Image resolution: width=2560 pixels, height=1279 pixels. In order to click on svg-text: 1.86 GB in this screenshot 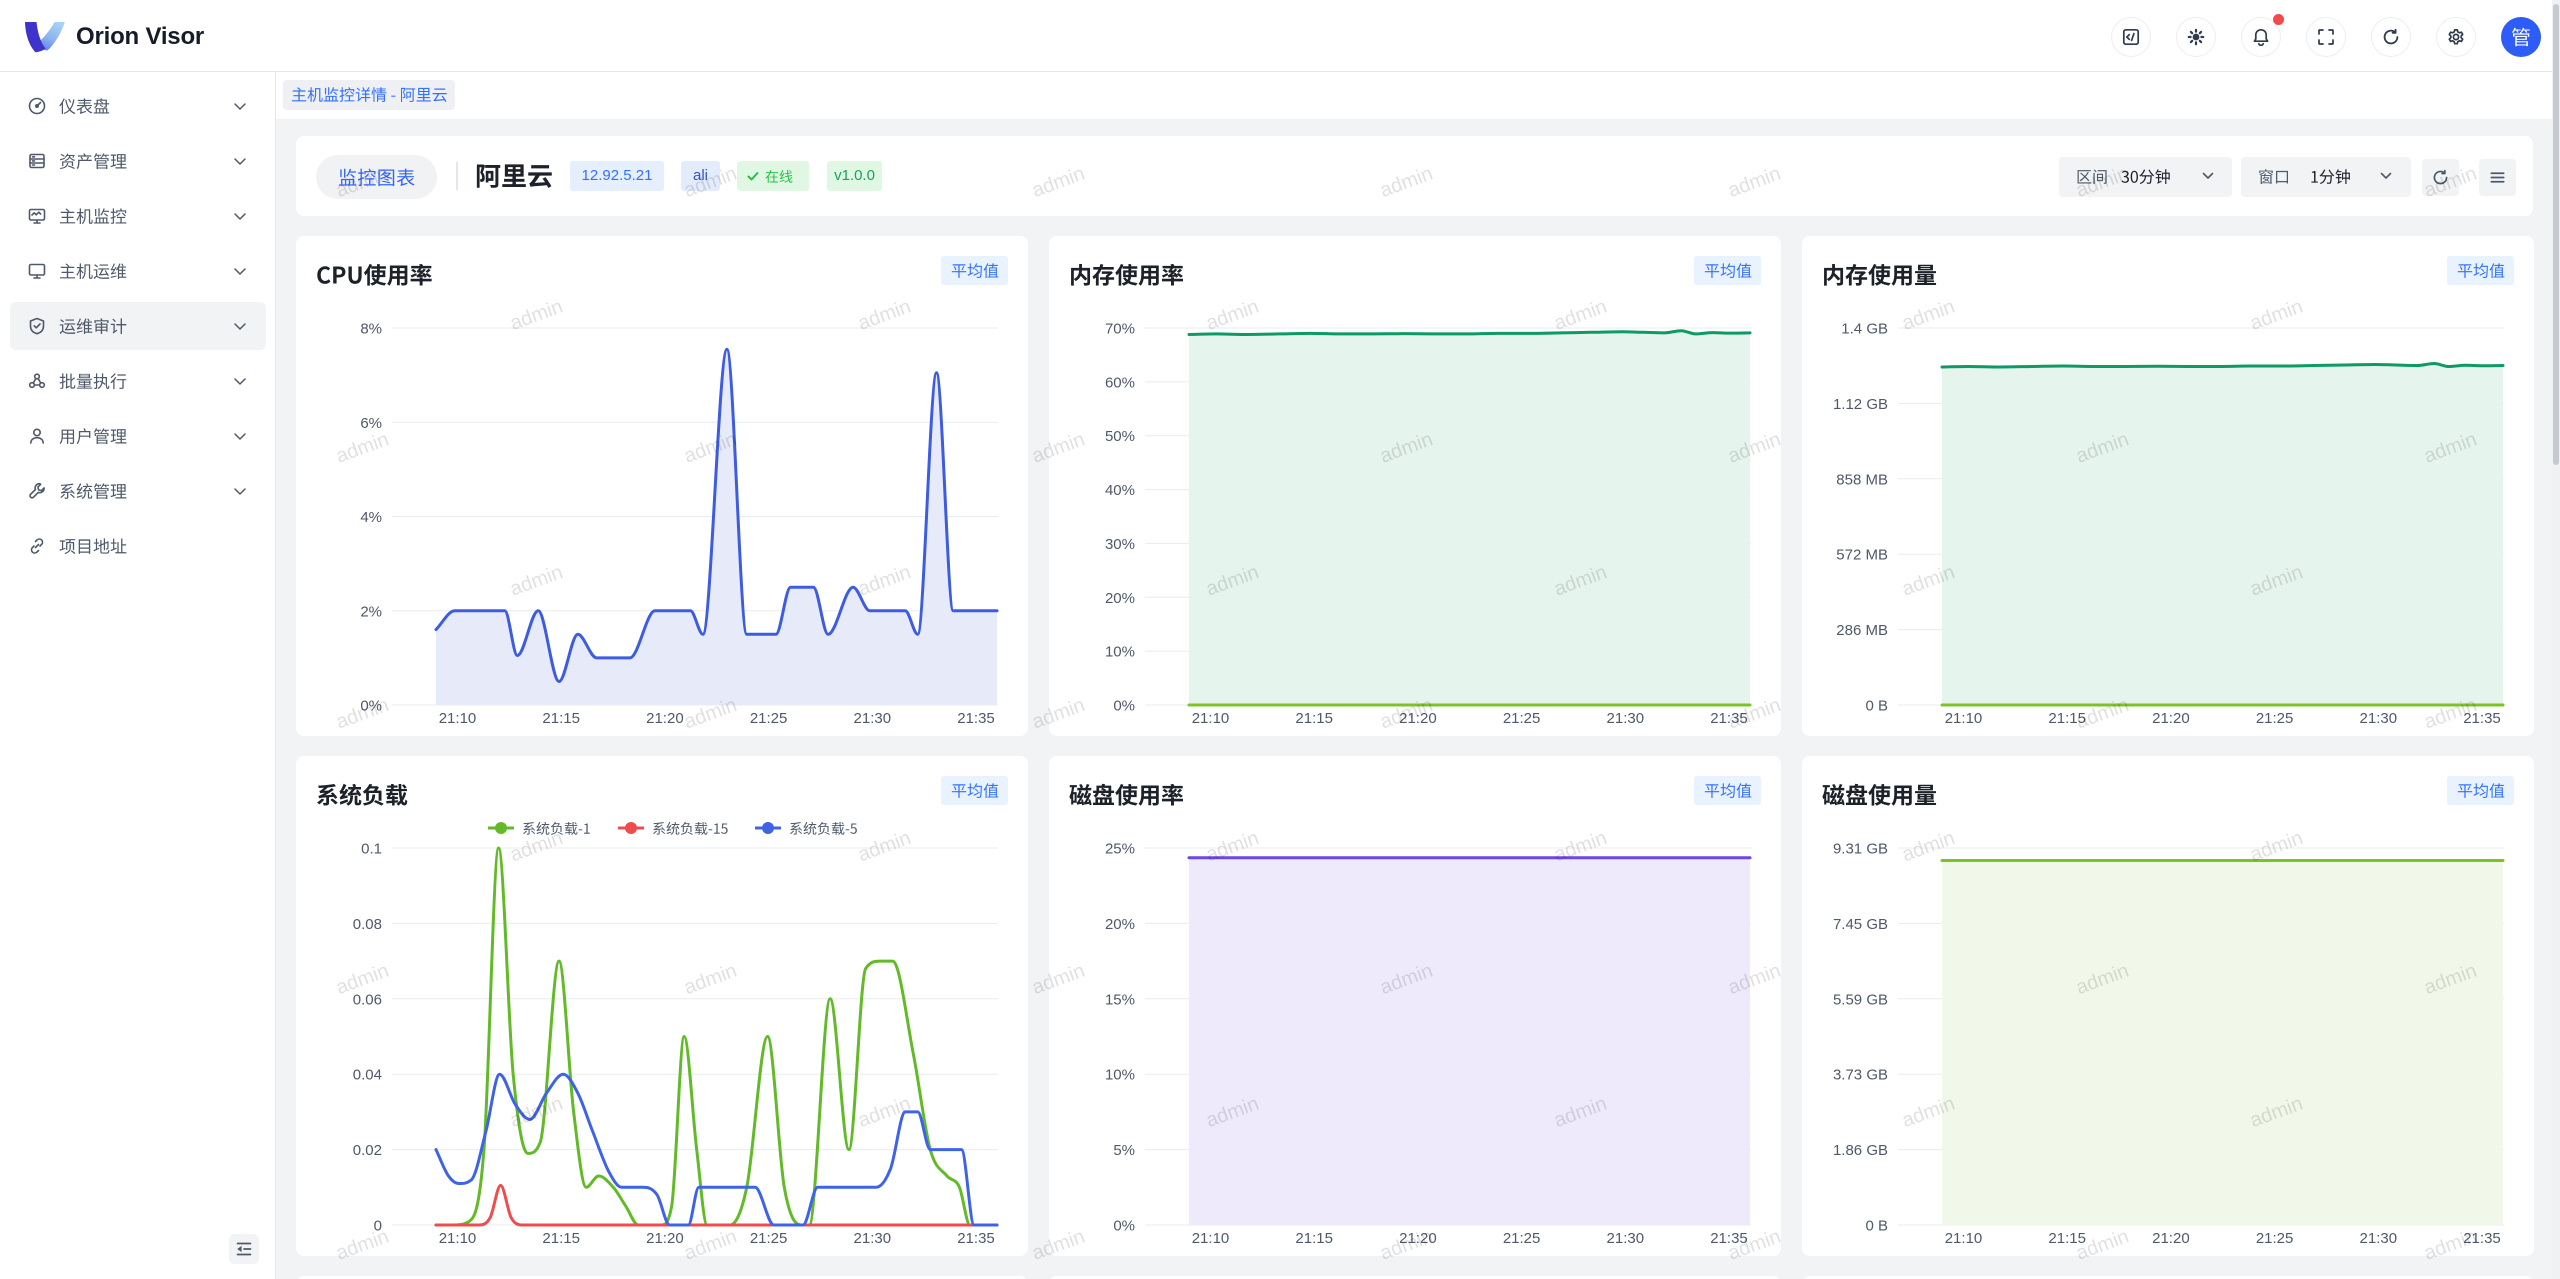, I will do `click(1860, 1150)`.